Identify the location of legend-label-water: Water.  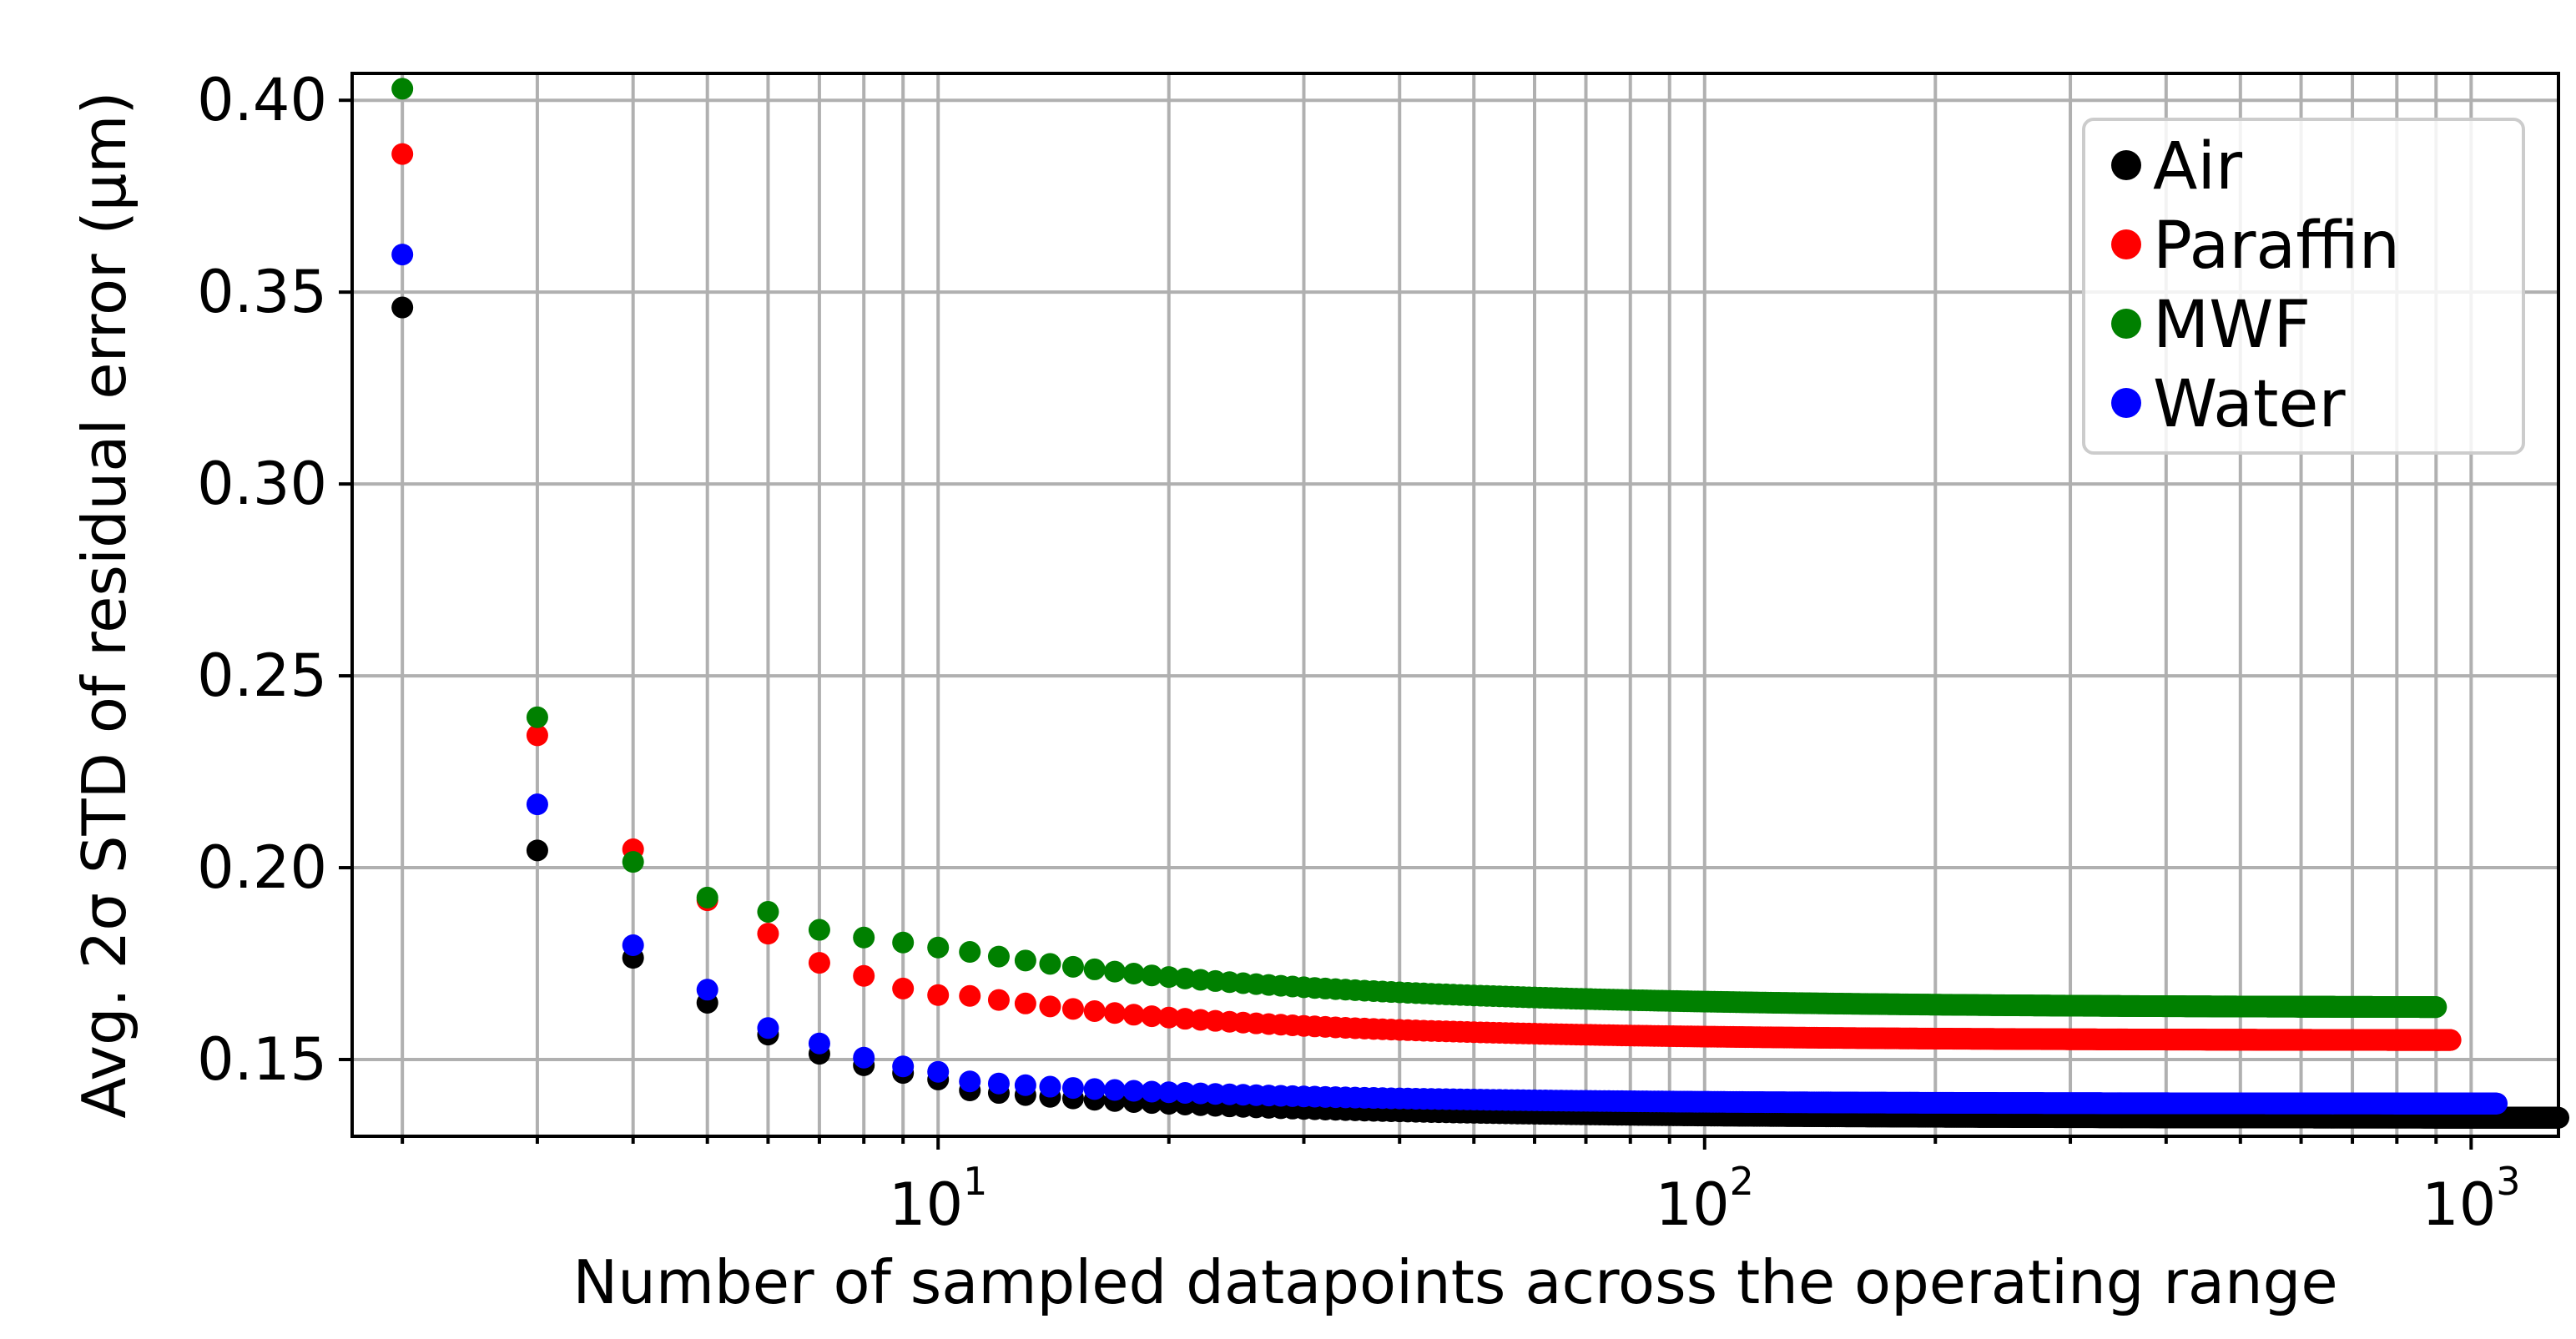
(2250, 404).